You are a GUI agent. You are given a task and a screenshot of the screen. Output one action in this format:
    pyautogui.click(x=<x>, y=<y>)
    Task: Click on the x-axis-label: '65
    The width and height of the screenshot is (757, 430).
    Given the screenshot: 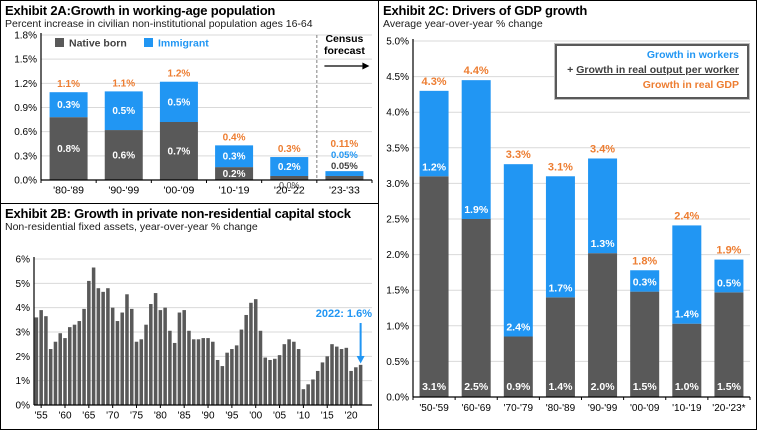 What is the action you would take?
    pyautogui.click(x=88, y=416)
    